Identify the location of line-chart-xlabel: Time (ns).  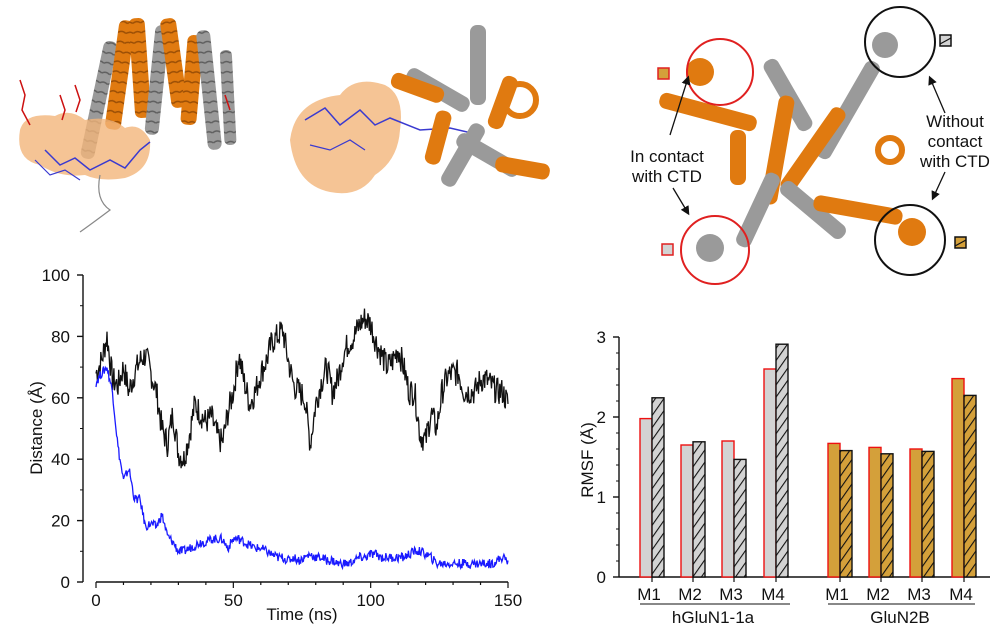
(301, 614).